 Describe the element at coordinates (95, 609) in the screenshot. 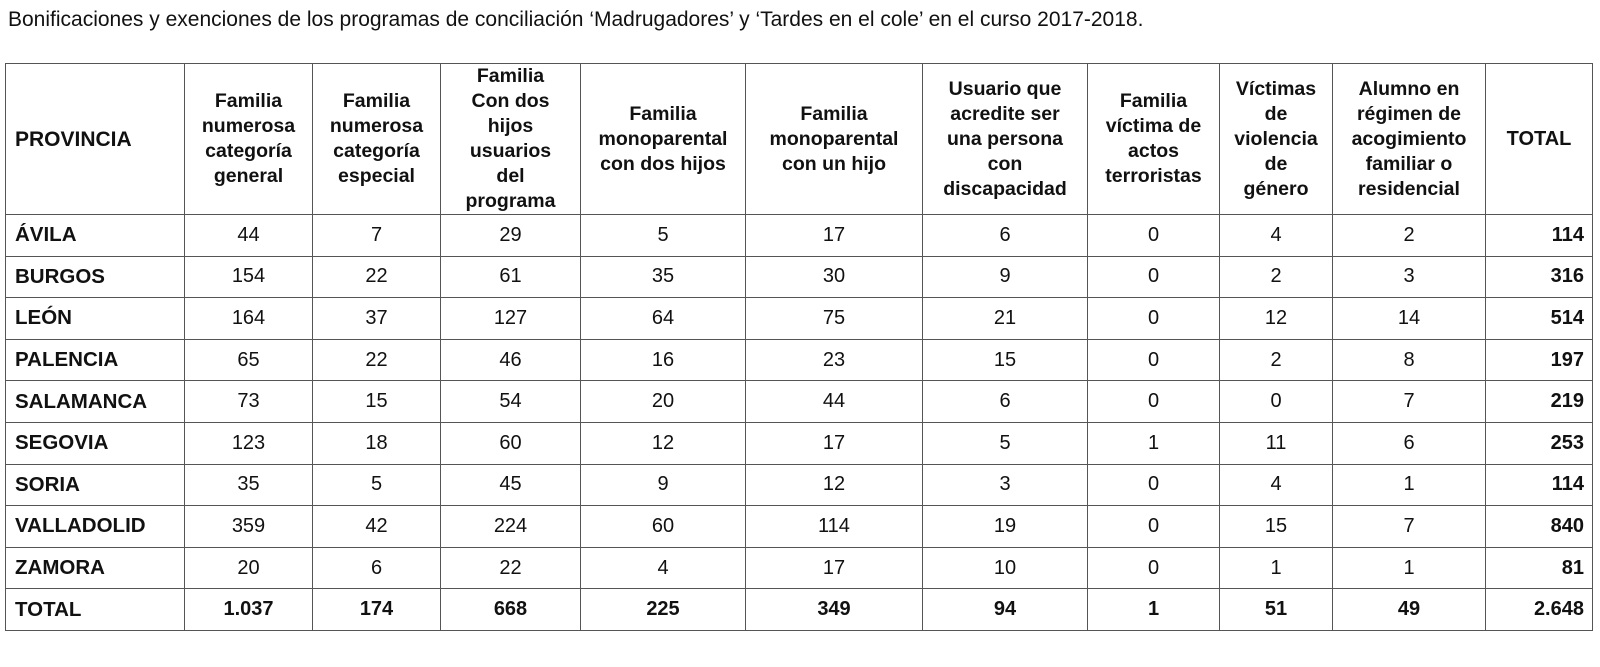

I see `total-label: TOTAL` at that location.